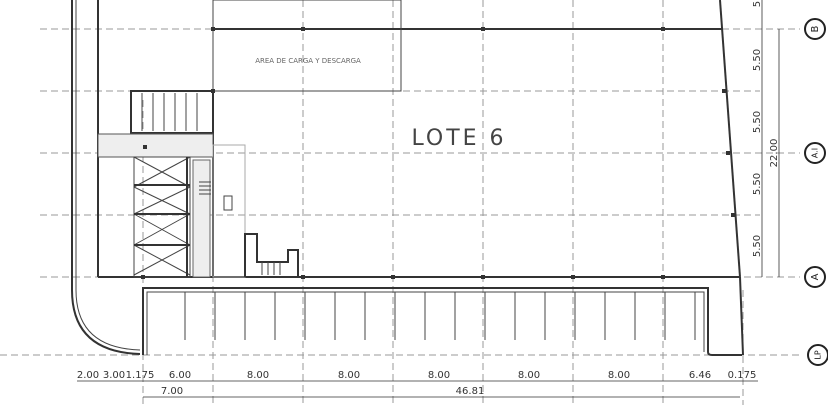  Describe the element at coordinates (700, 375) in the screenshot. I see `dimension-label: 6.46` at that location.